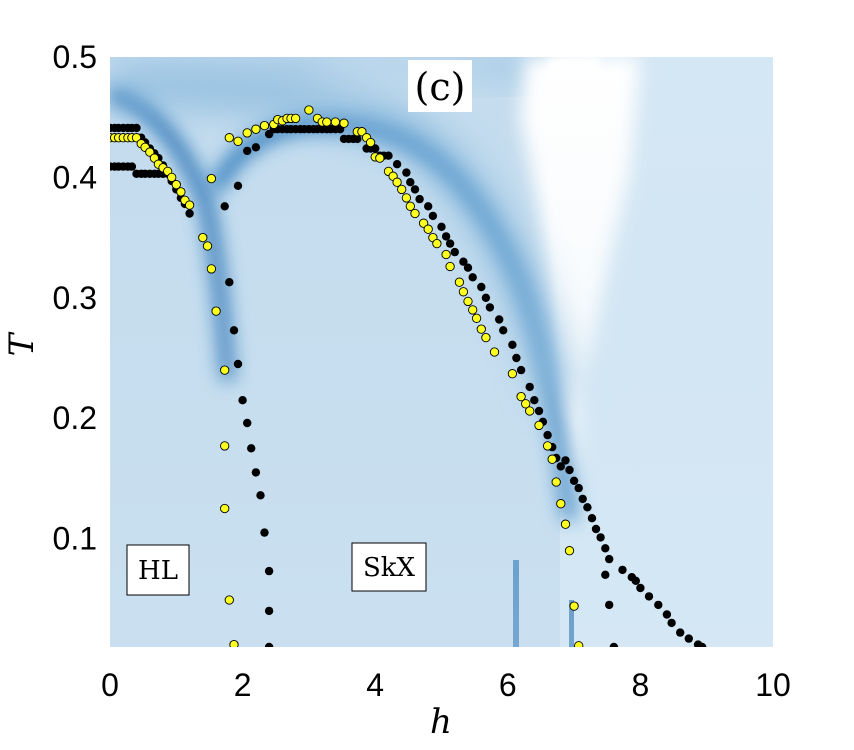 The height and width of the screenshot is (750, 854). Describe the element at coordinates (440, 86) in the screenshot. I see `panel-label-box` at that location.